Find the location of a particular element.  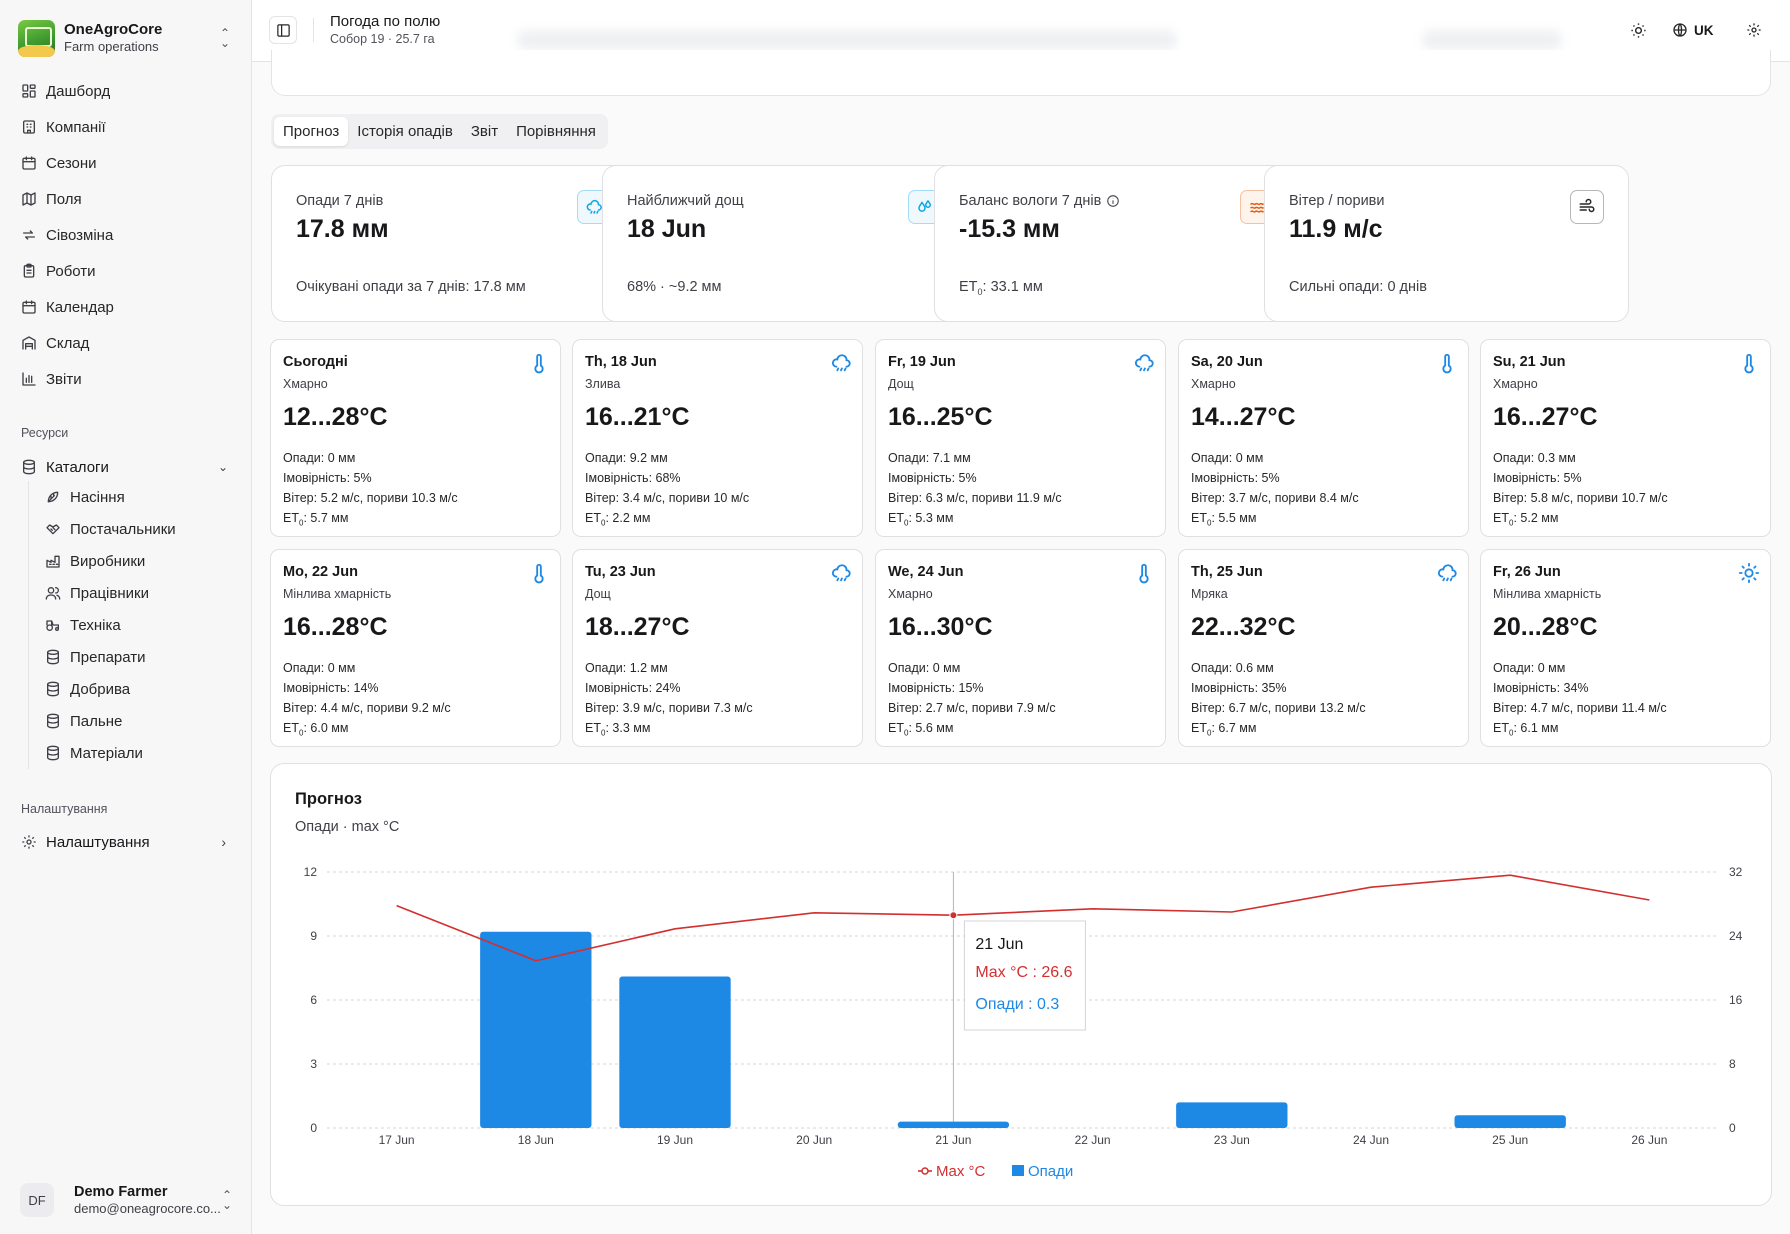

catalog-item-label: Пальне is located at coordinates (96, 721).